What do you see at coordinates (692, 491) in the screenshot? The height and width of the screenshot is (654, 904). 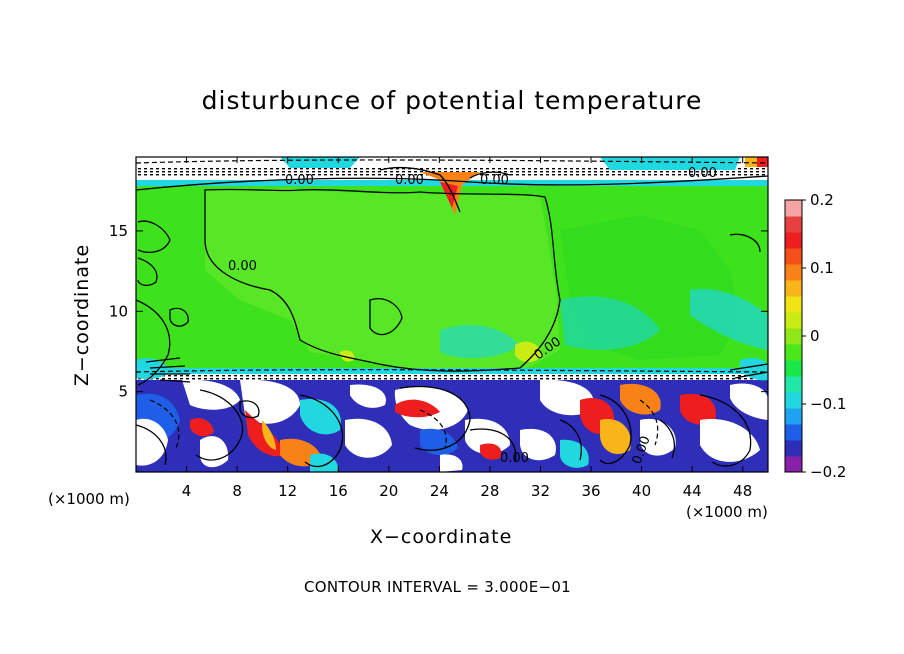 I see `x-tick-label: 44` at bounding box center [692, 491].